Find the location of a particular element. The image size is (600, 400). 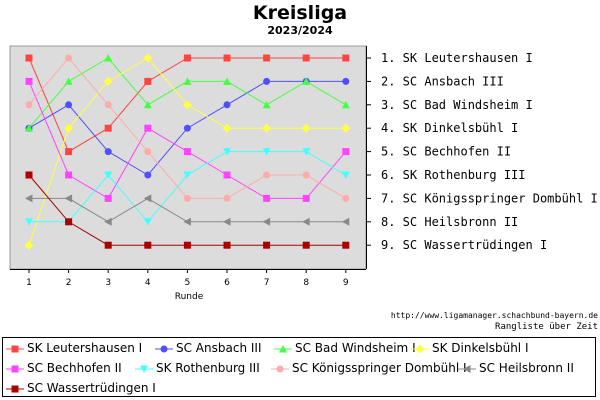

legend-label: SC Ansbach III is located at coordinates (219, 348).